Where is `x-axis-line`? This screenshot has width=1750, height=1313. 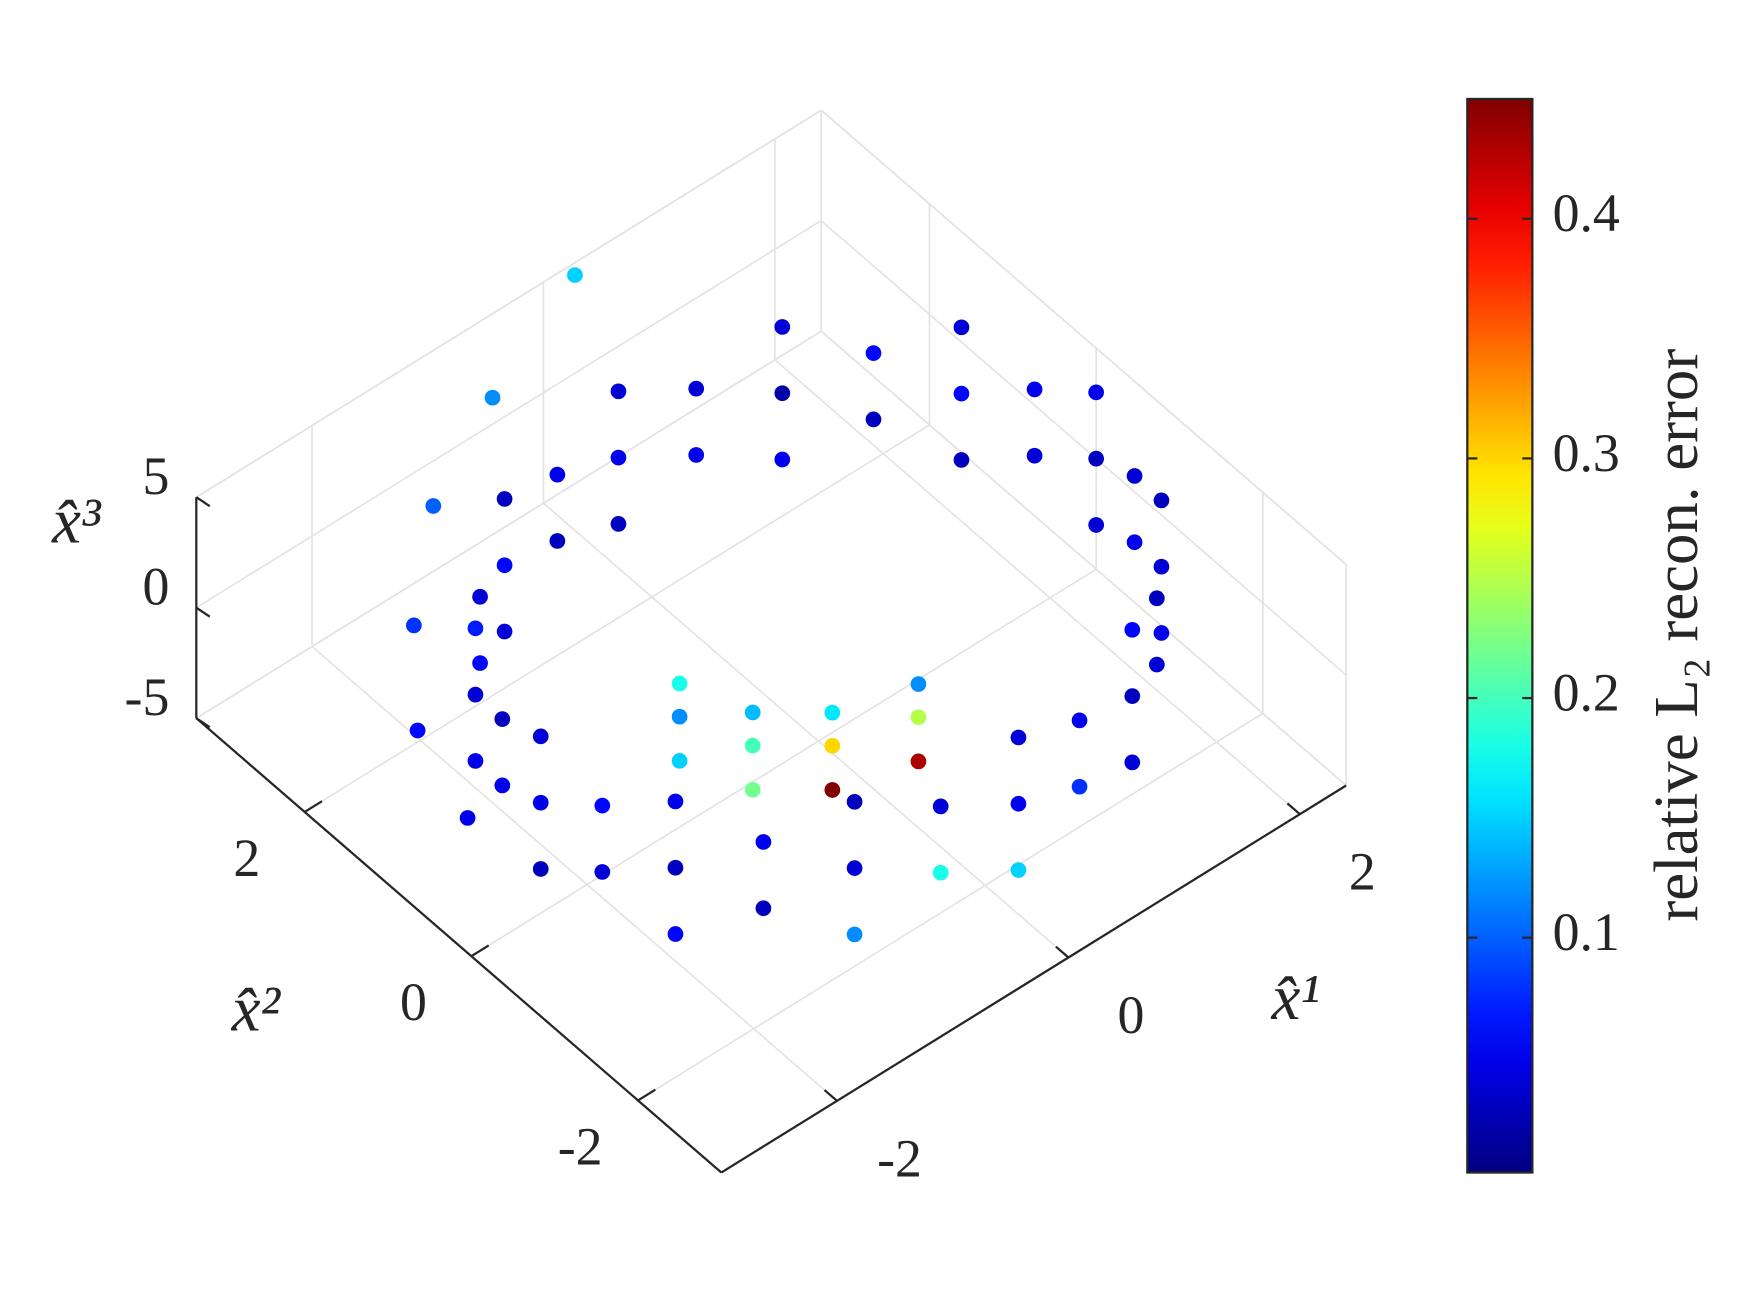 x-axis-line is located at coordinates (1033, 979).